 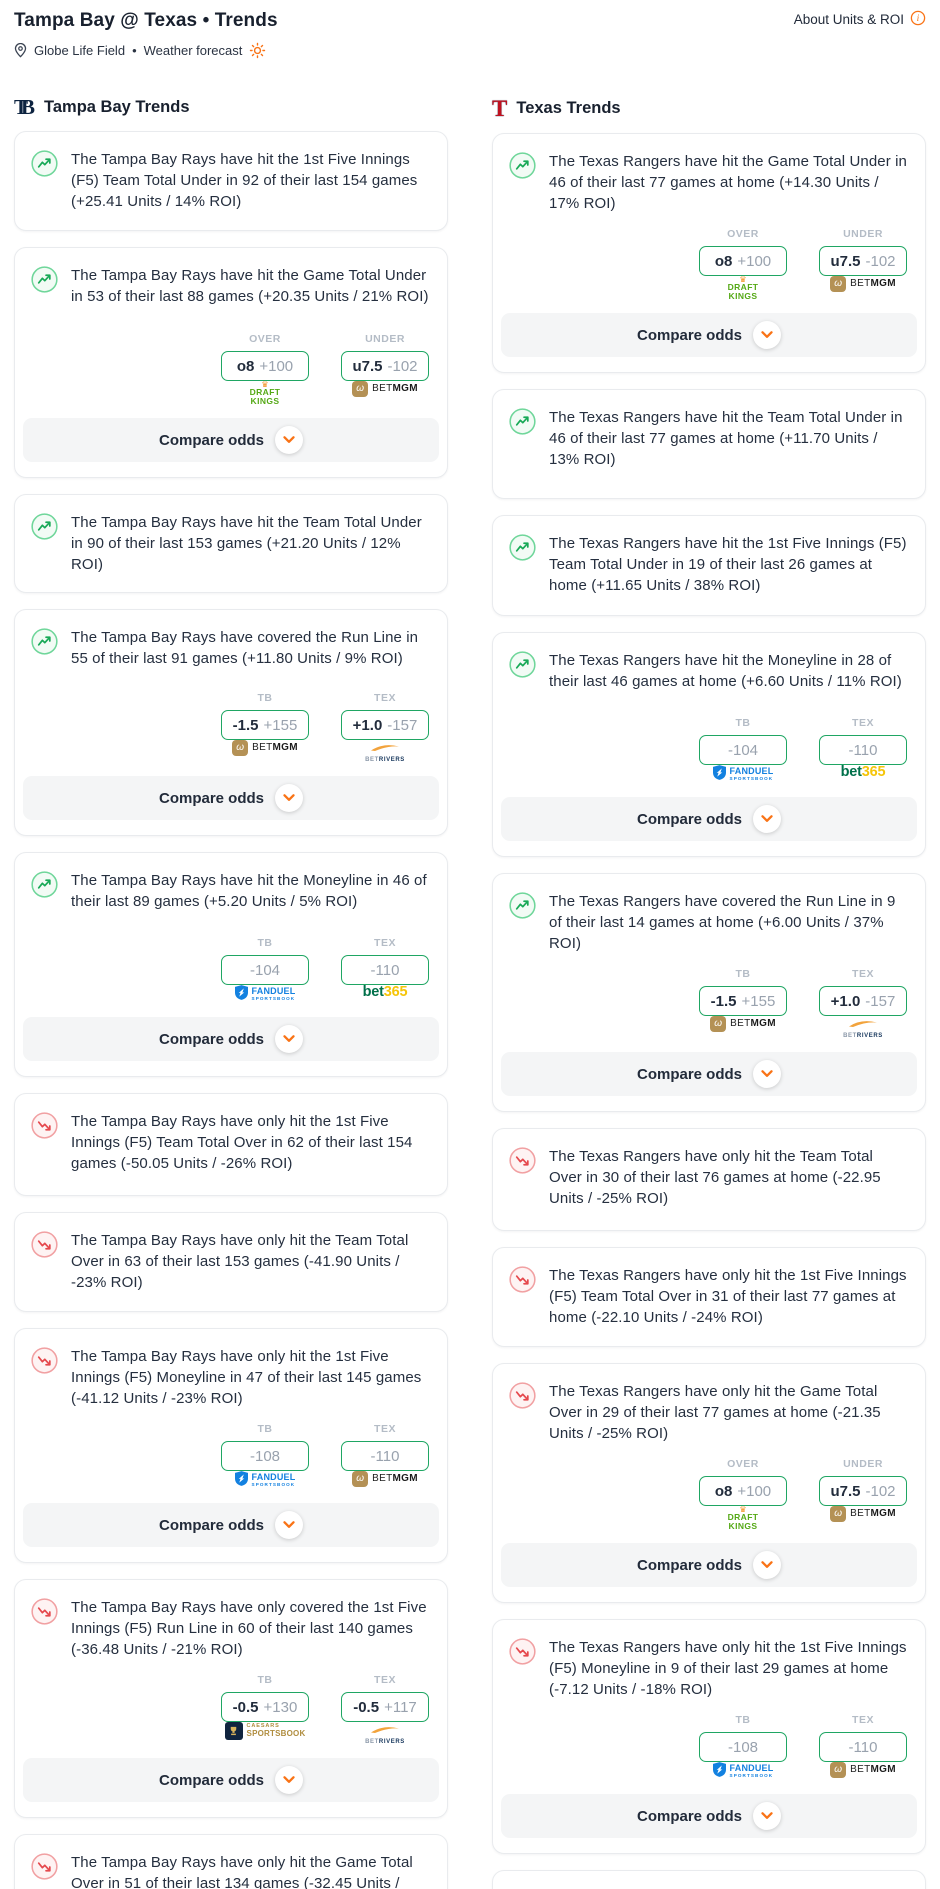 What do you see at coordinates (860, 19) in the screenshot?
I see `about-units-roi-link: About Units & ROI i` at bounding box center [860, 19].